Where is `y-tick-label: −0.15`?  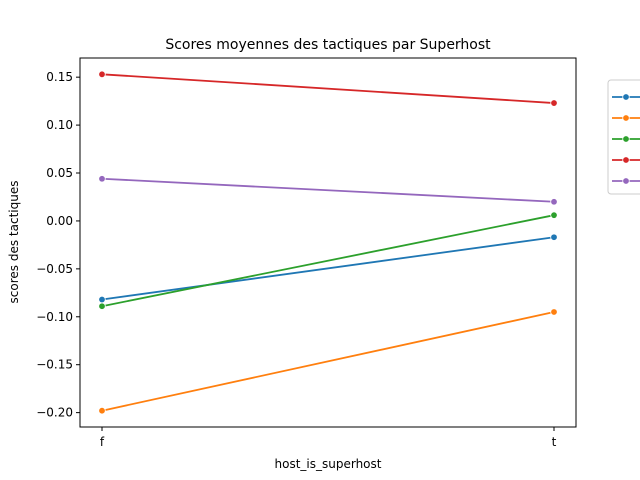
y-tick-label: −0.15 is located at coordinates (54, 365).